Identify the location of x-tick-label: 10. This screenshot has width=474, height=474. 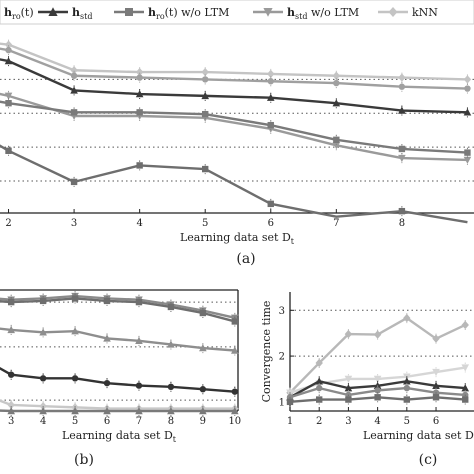
(234, 421).